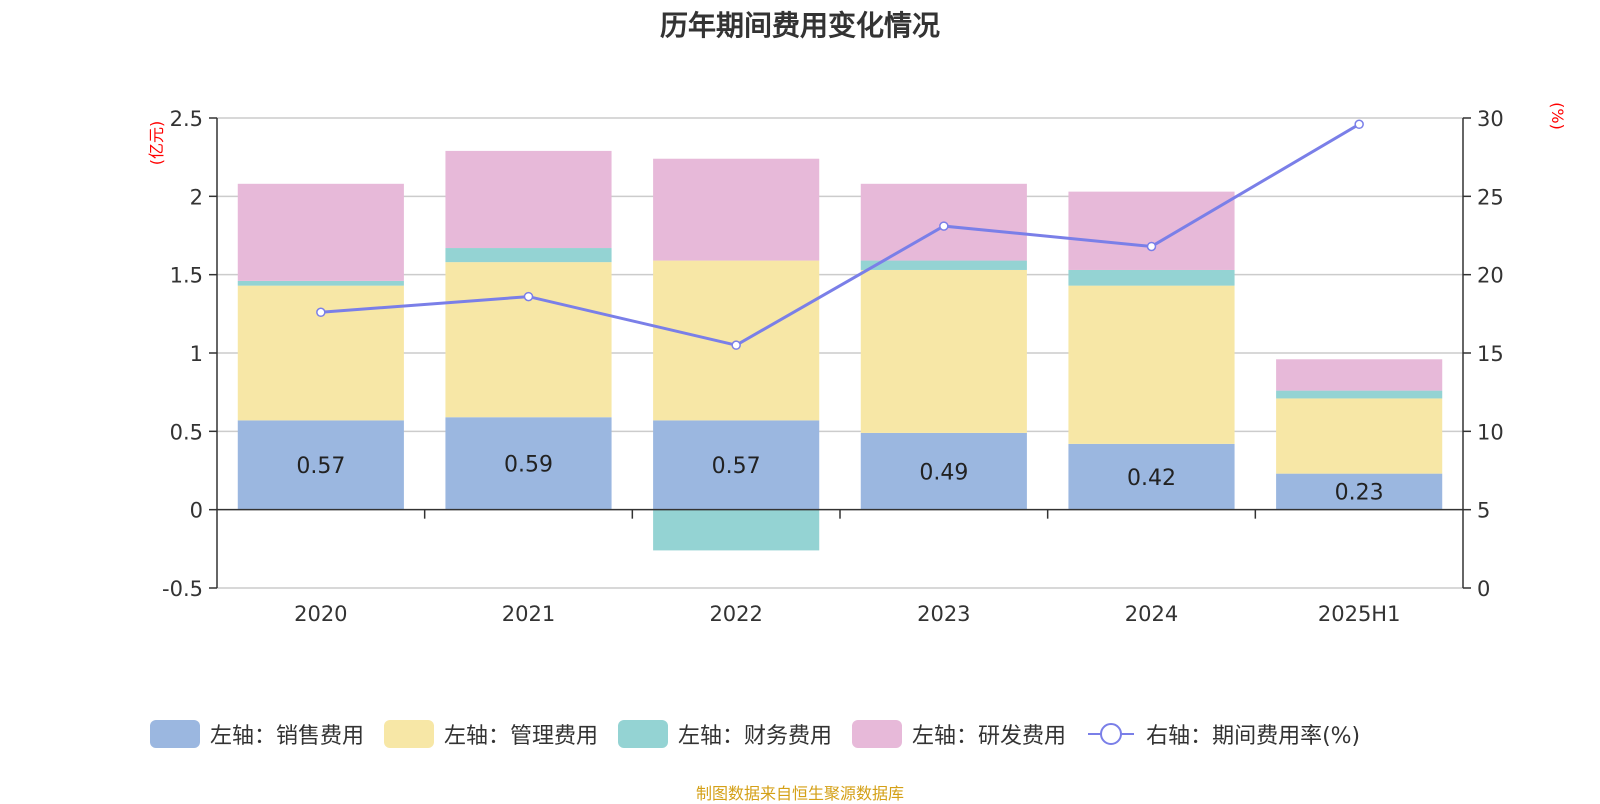 Image resolution: width=1600 pixels, height=804 pixels. Describe the element at coordinates (1253, 736) in the screenshot. I see `legend-label-rate: 右轴：期间费用率(%)` at that location.